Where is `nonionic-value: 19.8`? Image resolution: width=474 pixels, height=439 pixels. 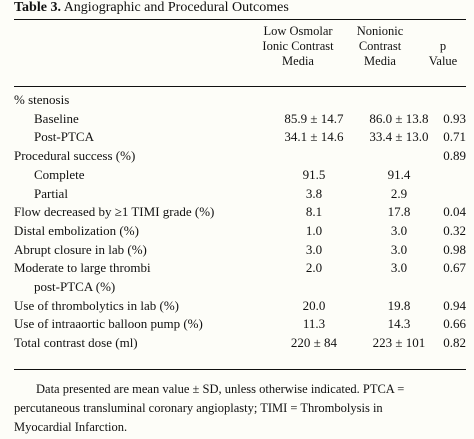 nonionic-value: 19.8 is located at coordinates (399, 305).